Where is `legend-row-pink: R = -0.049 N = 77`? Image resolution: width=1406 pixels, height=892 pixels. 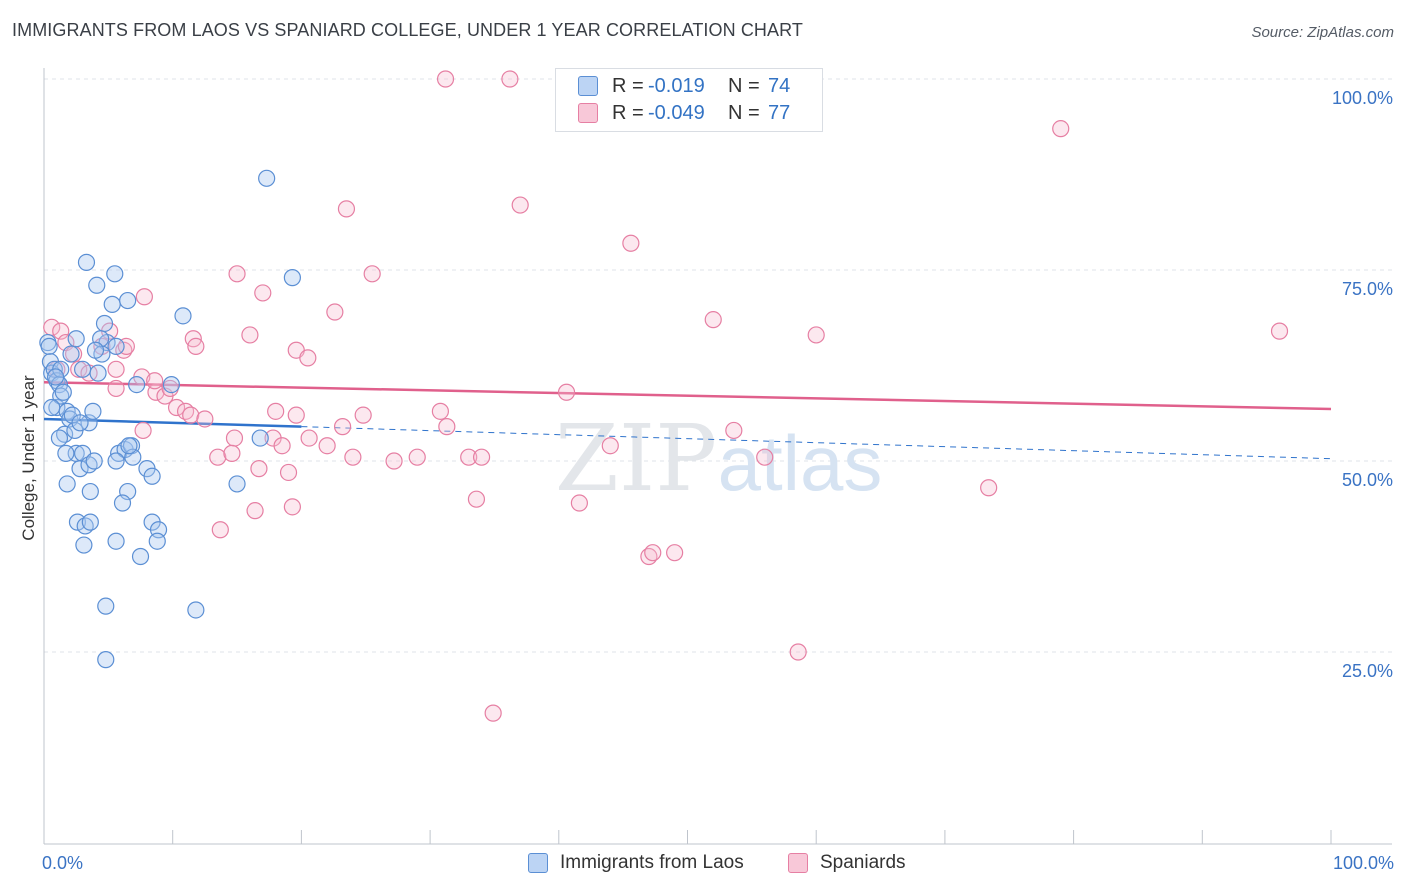 legend-row-pink: R = -0.049 N = 77 is located at coordinates (684, 113).